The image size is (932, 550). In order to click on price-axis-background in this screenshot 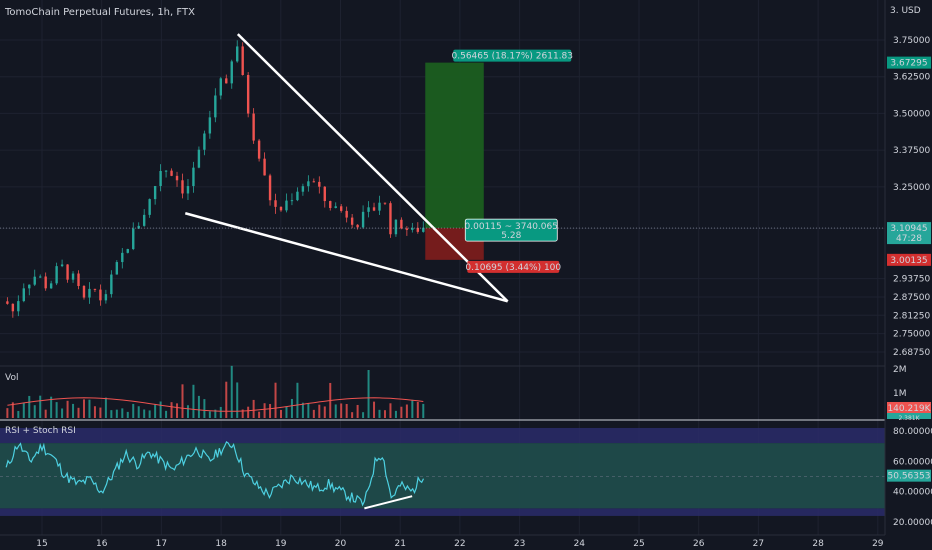, I will do `click(908, 275)`.